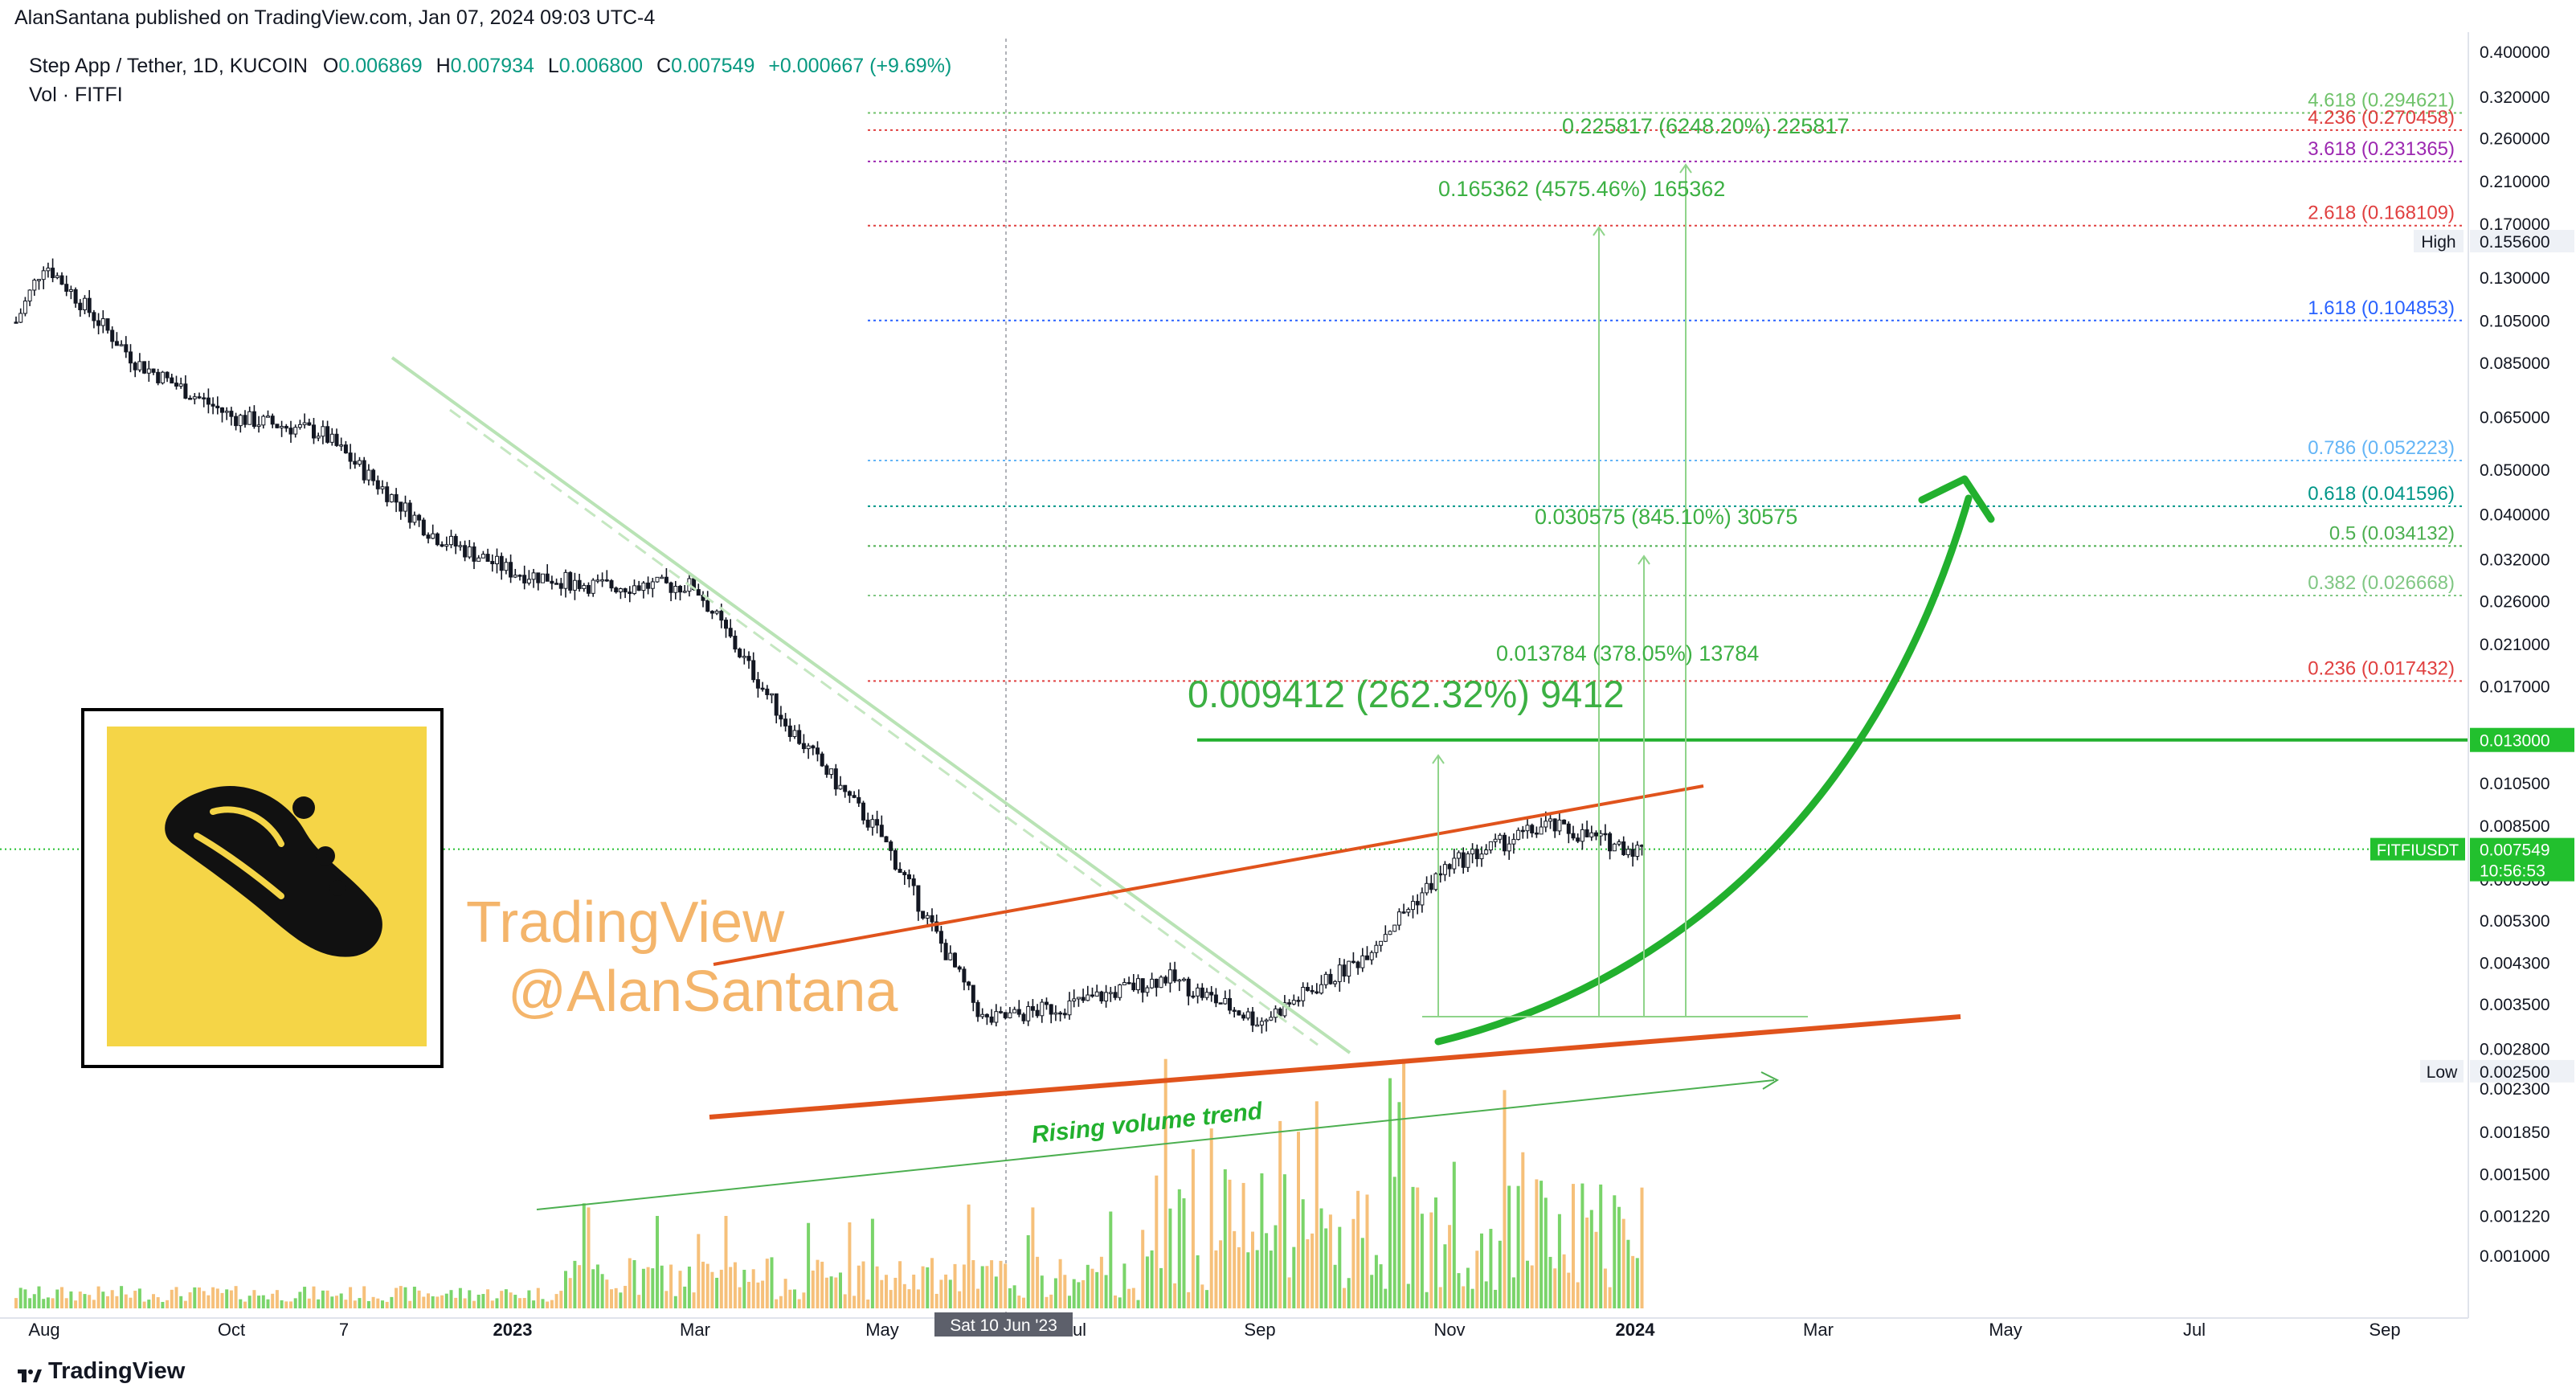 This screenshot has height=1400, width=2576. Describe the element at coordinates (2515, 321) in the screenshot. I see `y-tick-label: 0.105000` at that location.